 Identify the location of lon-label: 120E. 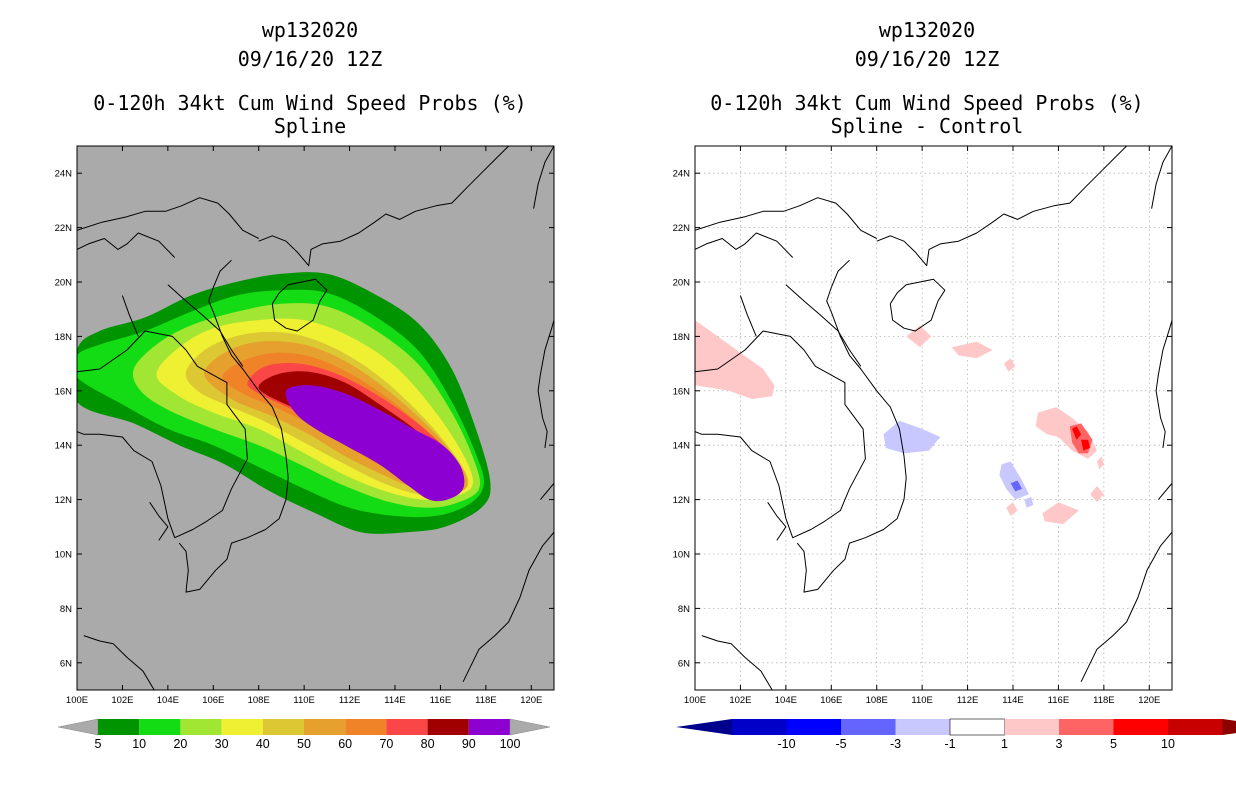
(1149, 700).